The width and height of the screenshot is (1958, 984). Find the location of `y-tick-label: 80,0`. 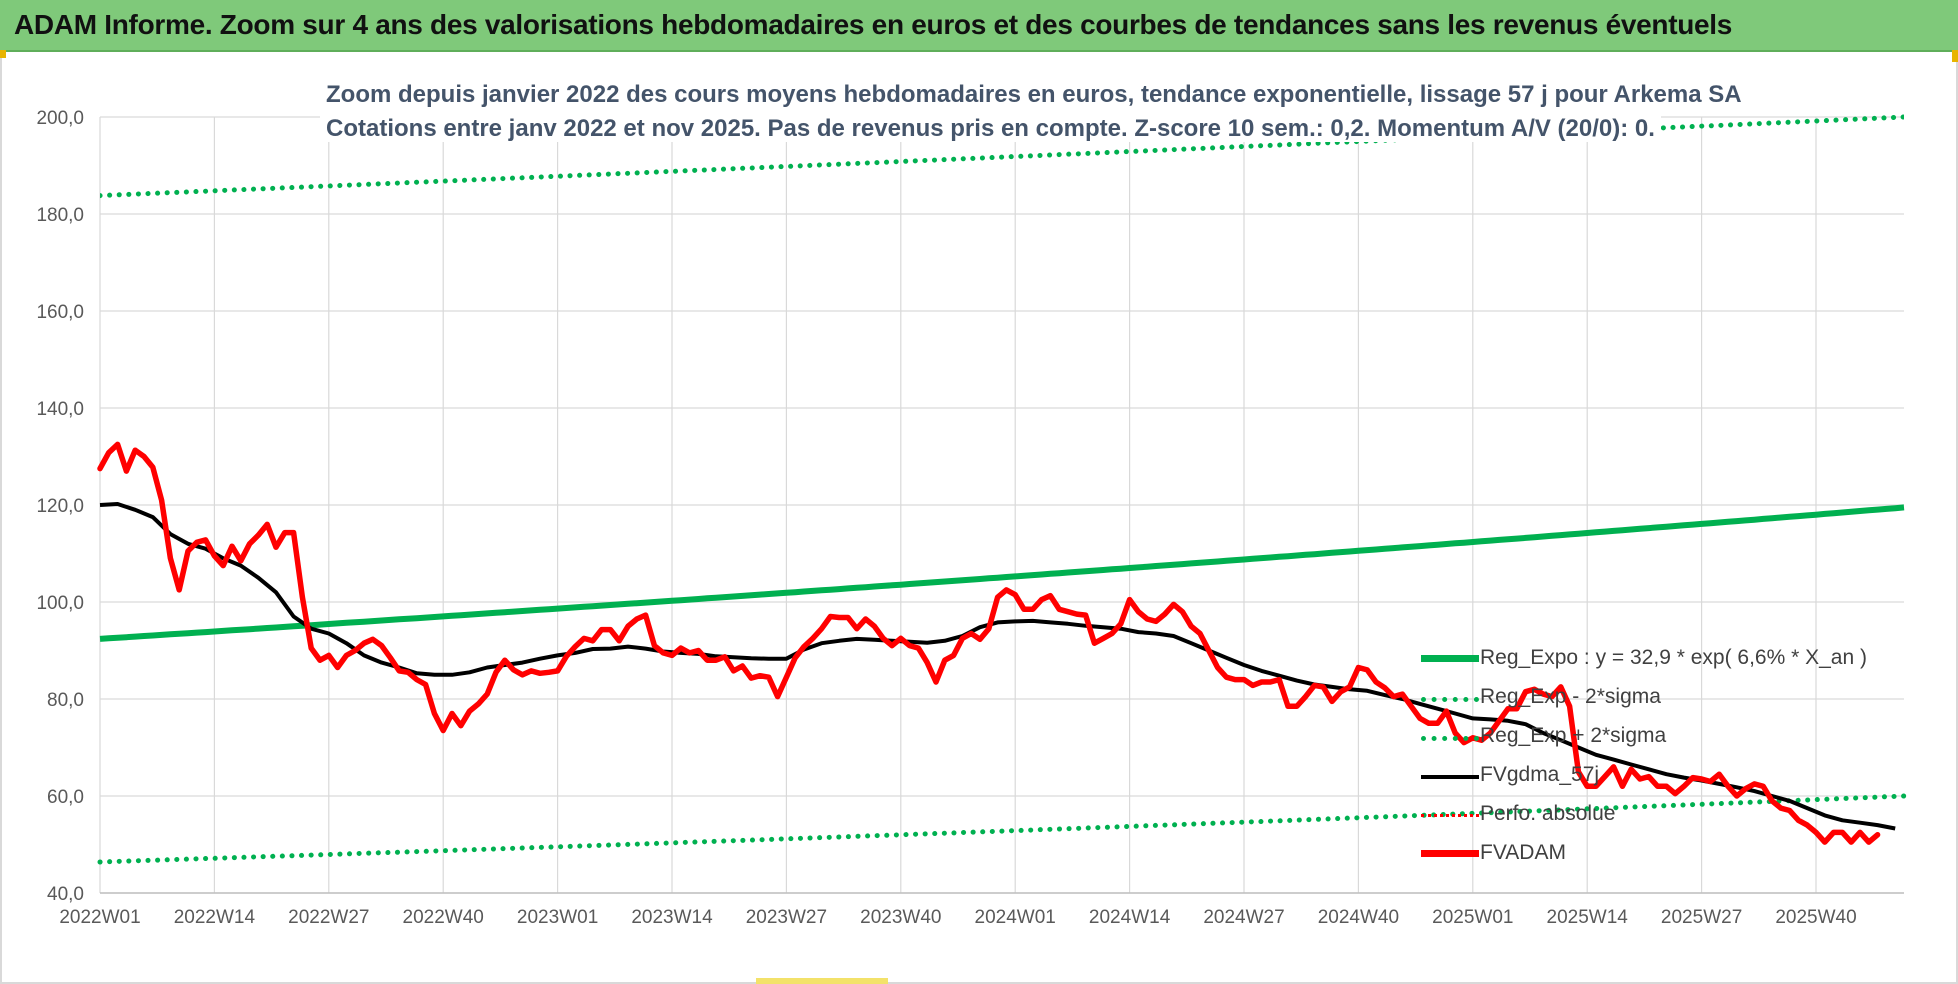

y-tick-label: 80,0 is located at coordinates (65, 700).